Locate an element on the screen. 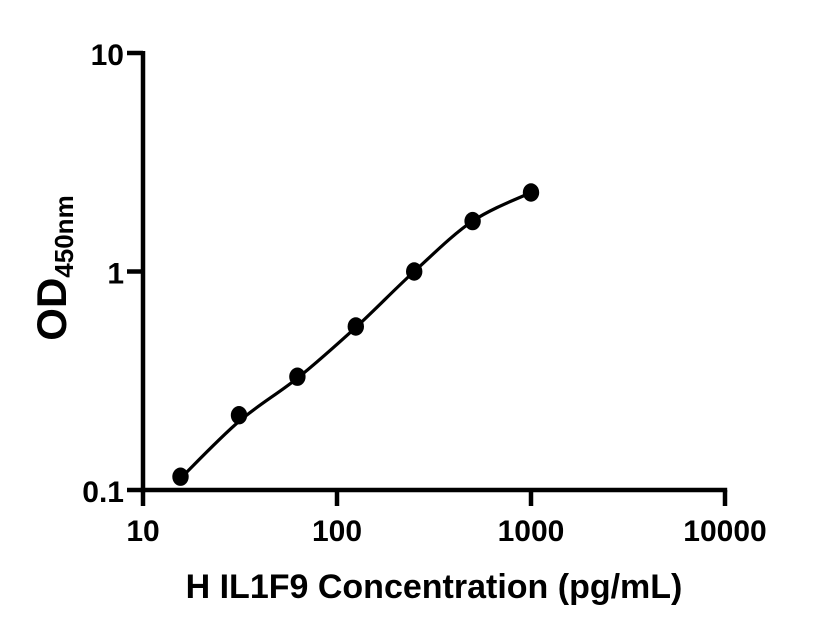 The width and height of the screenshot is (816, 640). x-tick-label: 100 is located at coordinates (337, 531).